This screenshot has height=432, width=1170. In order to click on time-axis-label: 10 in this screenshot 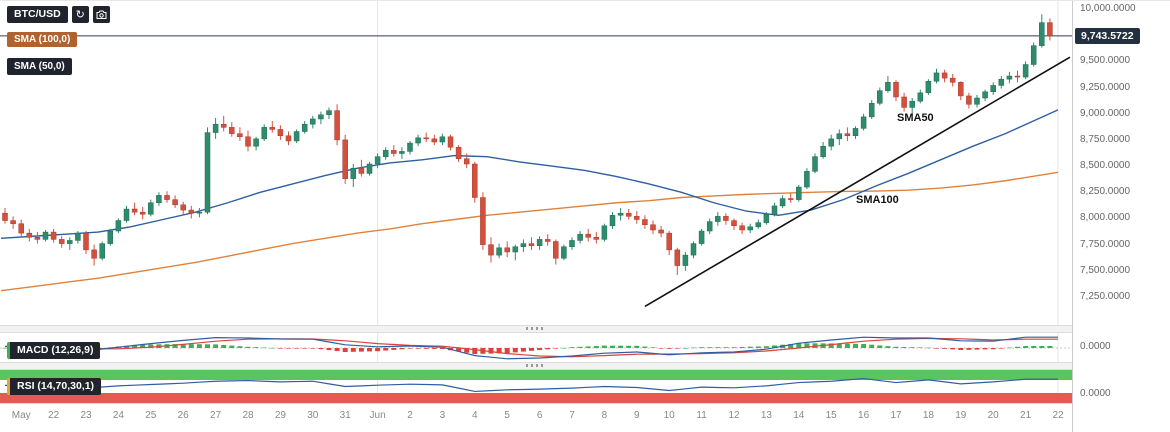, I will do `click(669, 415)`.